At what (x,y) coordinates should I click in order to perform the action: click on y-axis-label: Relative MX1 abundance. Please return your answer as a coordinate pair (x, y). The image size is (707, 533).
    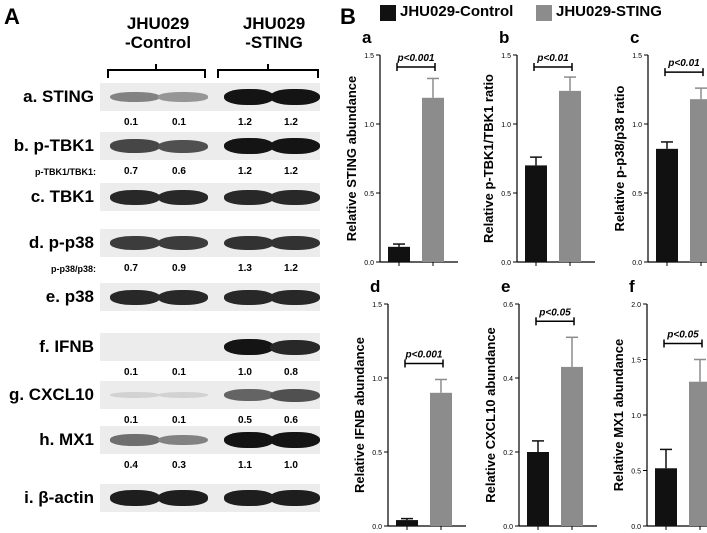
    Looking at the image, I should click on (618, 415).